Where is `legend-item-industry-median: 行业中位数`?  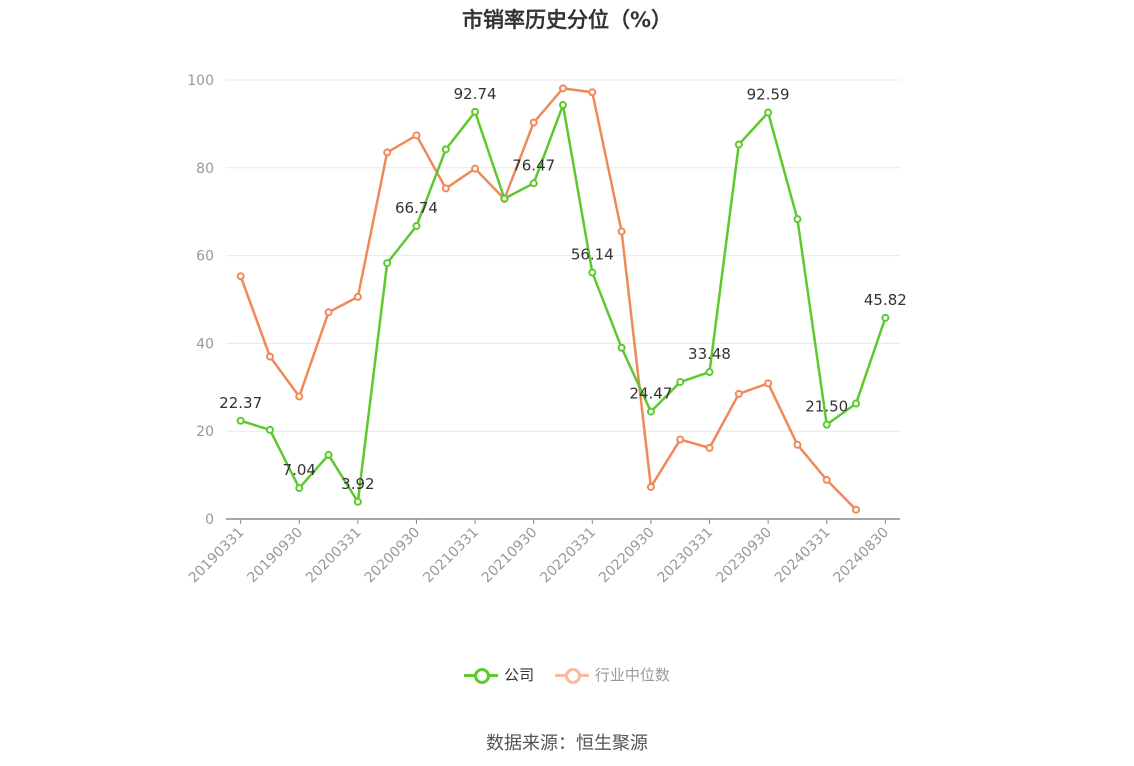 legend-item-industry-median: 行业中位数 is located at coordinates (612, 674).